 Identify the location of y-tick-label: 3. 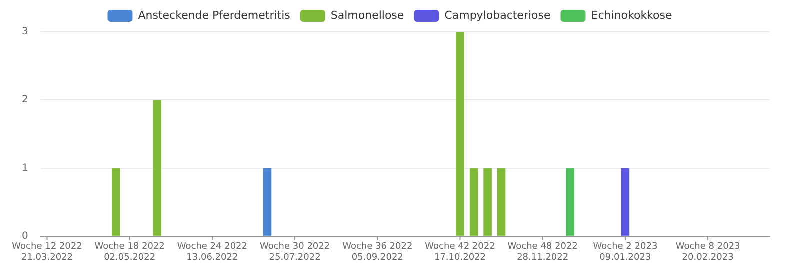
(25, 32).